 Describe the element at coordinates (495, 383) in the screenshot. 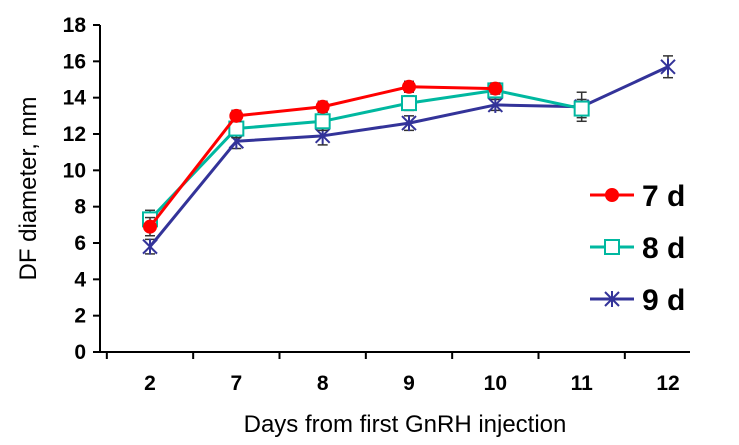

I see `x-tick-label: 10` at that location.